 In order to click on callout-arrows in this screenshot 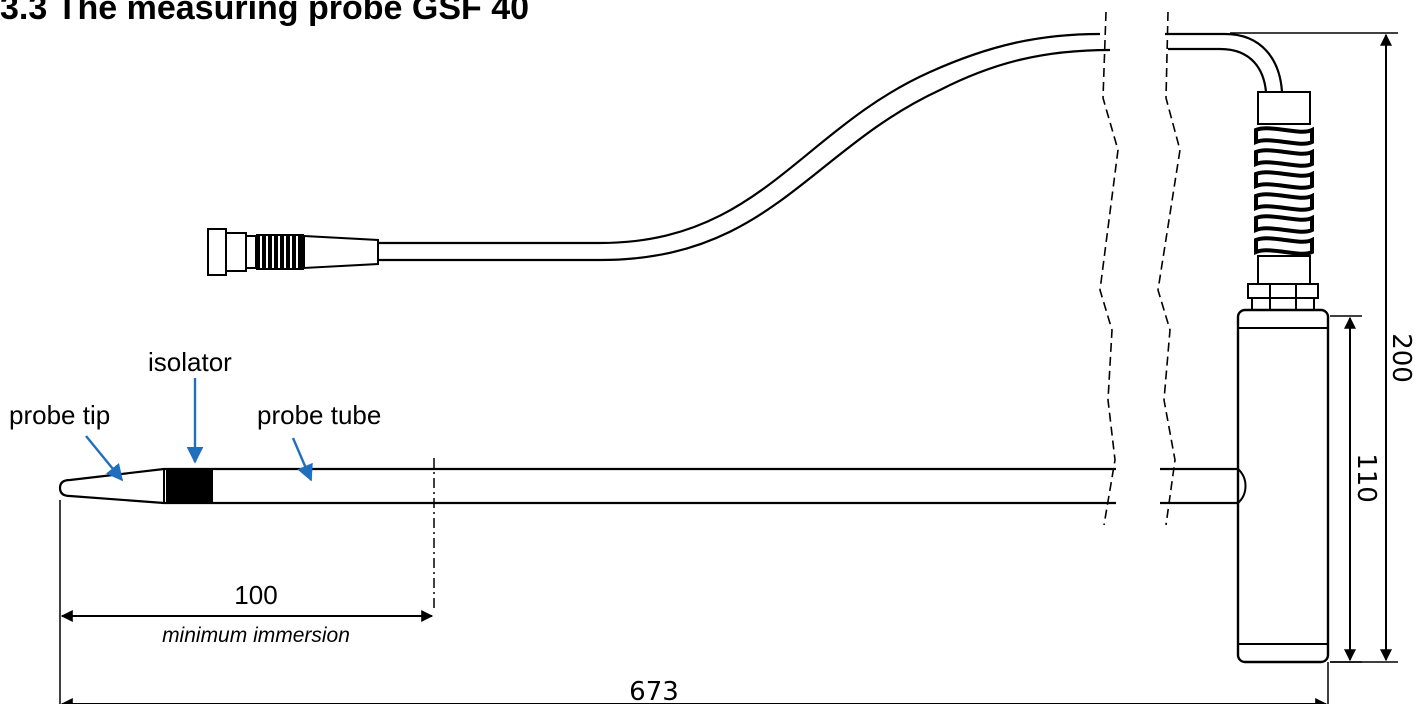, I will do `click(199, 430)`.